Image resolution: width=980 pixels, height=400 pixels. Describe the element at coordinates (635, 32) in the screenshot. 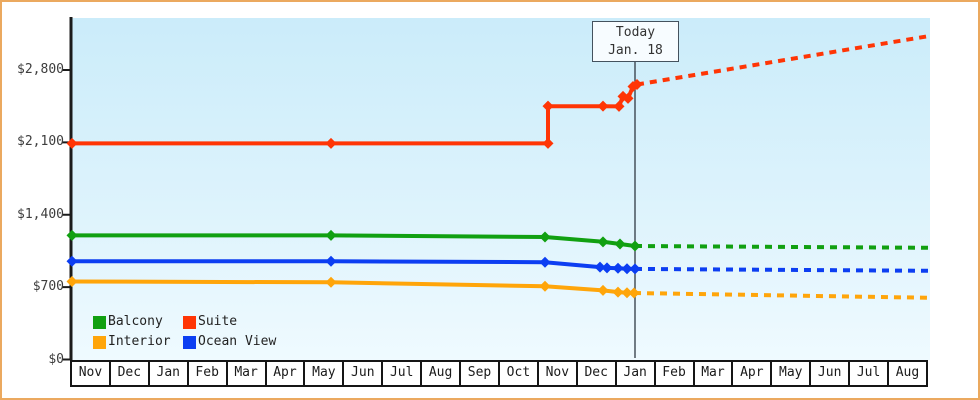

I see `today-label: Today` at that location.